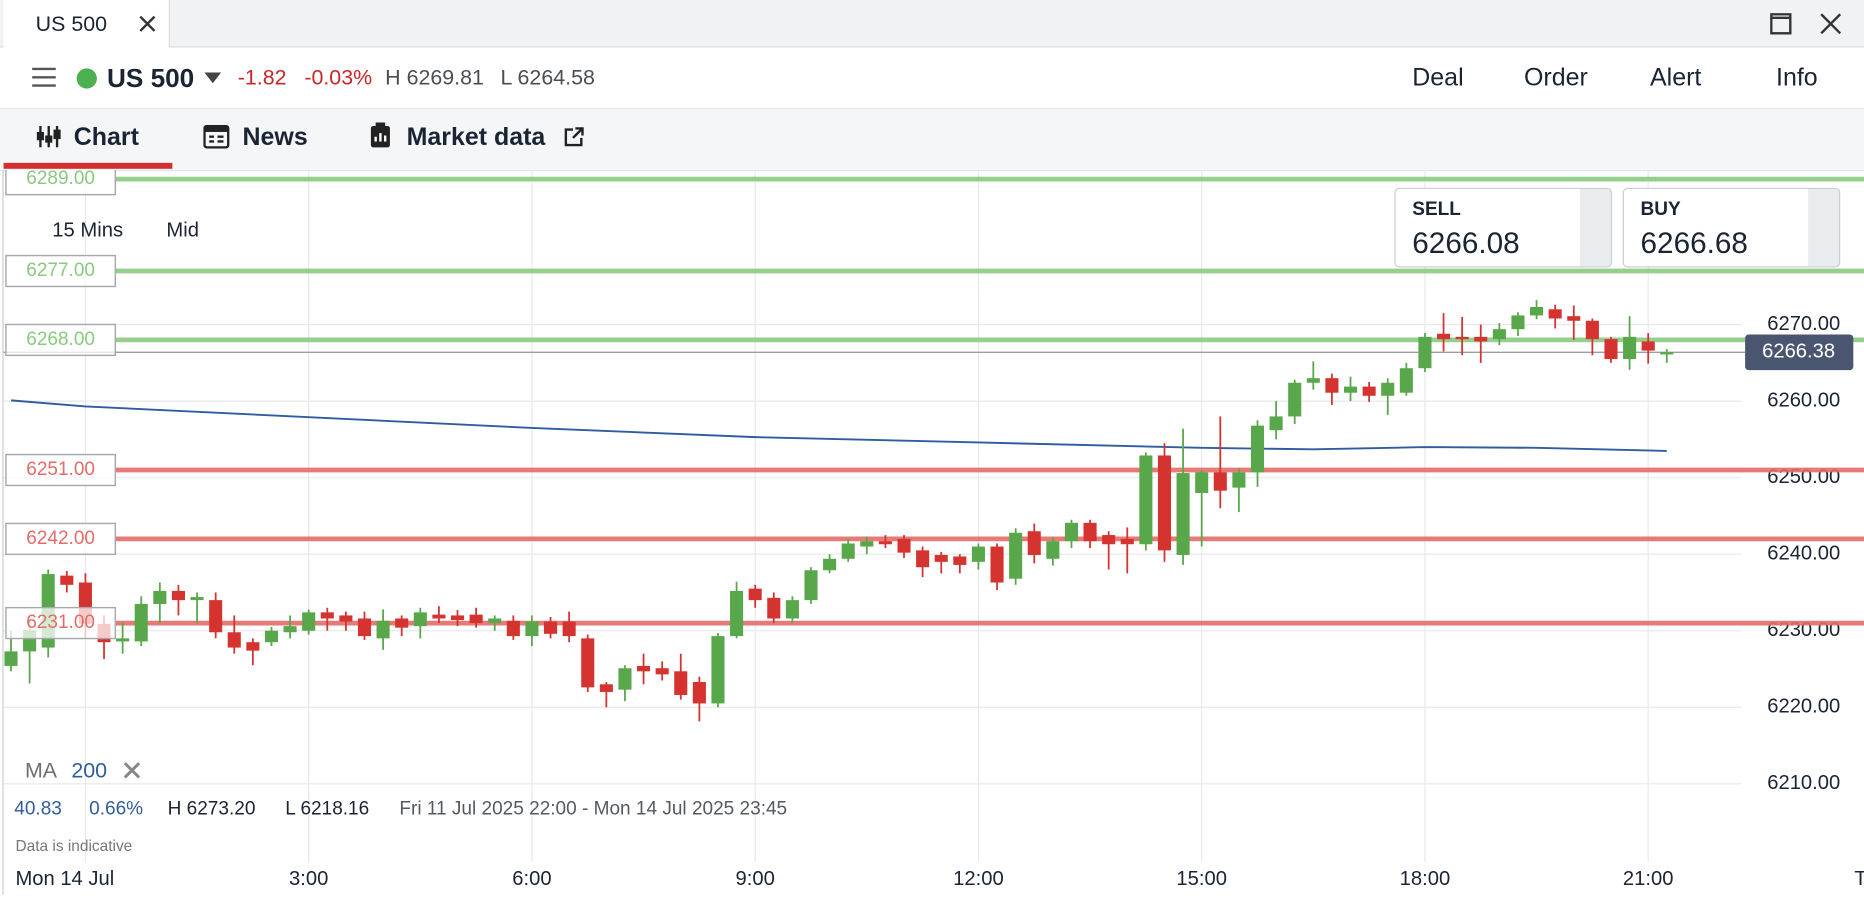  What do you see at coordinates (1694, 244) in the screenshot?
I see `buy-price: 6266.68` at bounding box center [1694, 244].